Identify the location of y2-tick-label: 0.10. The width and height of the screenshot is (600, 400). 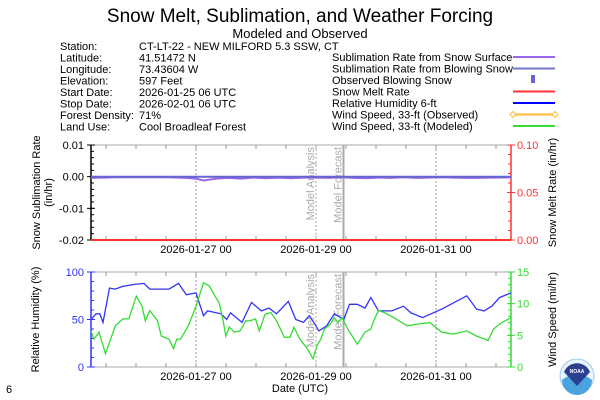
(527, 146).